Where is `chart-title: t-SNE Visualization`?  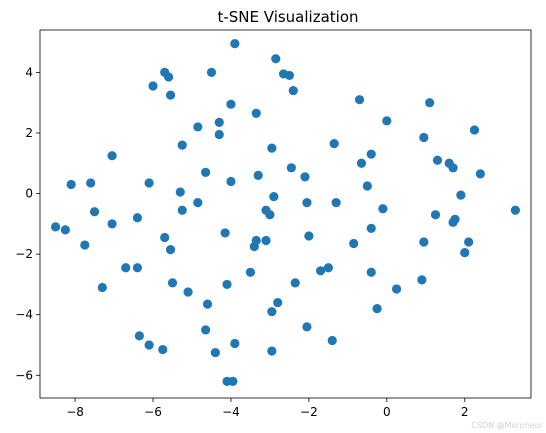 chart-title: t-SNE Visualization is located at coordinates (287, 17).